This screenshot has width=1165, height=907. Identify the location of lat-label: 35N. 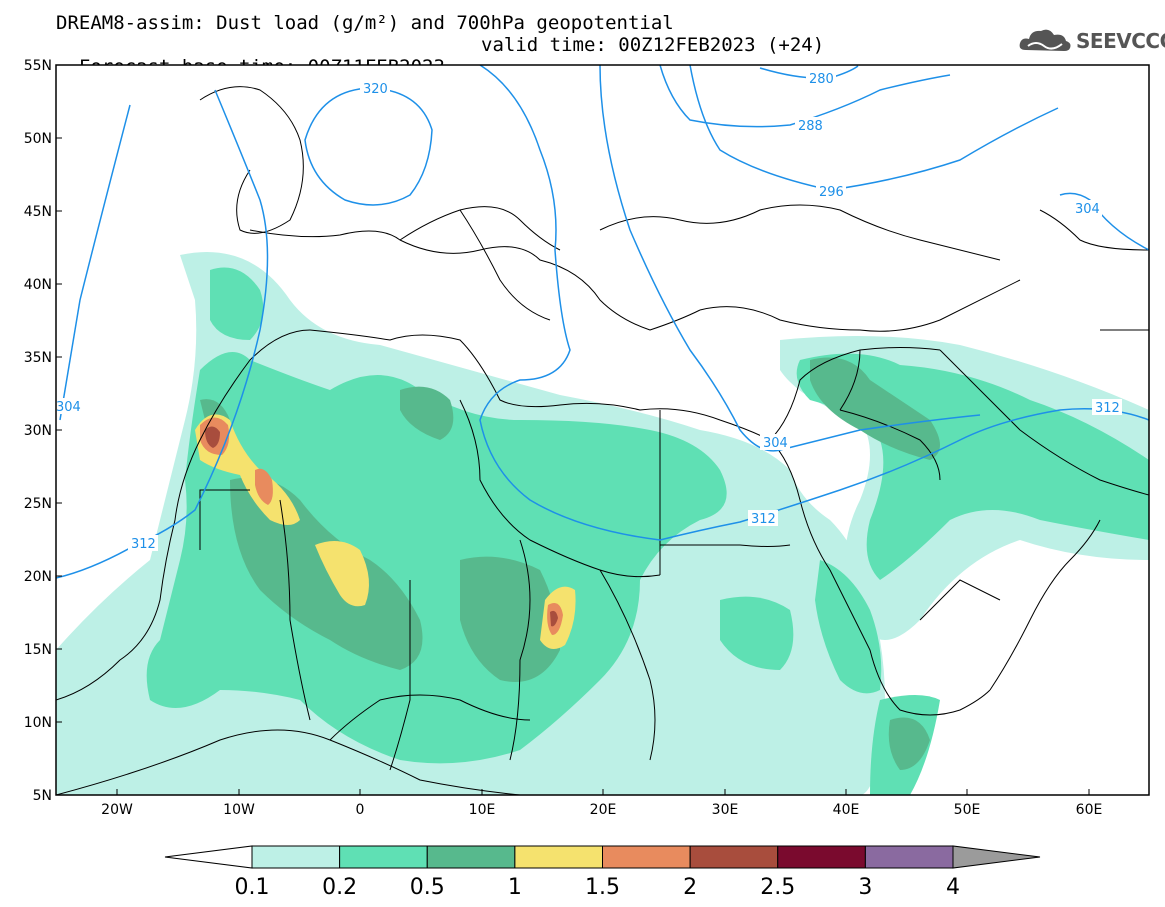
(38, 358).